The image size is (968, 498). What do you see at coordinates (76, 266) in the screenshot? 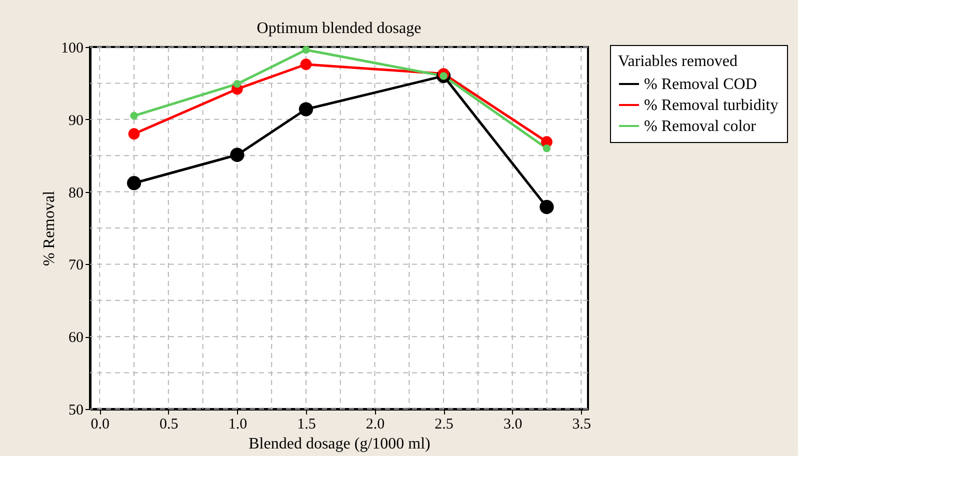
I see `y-tick-label: 70` at bounding box center [76, 266].